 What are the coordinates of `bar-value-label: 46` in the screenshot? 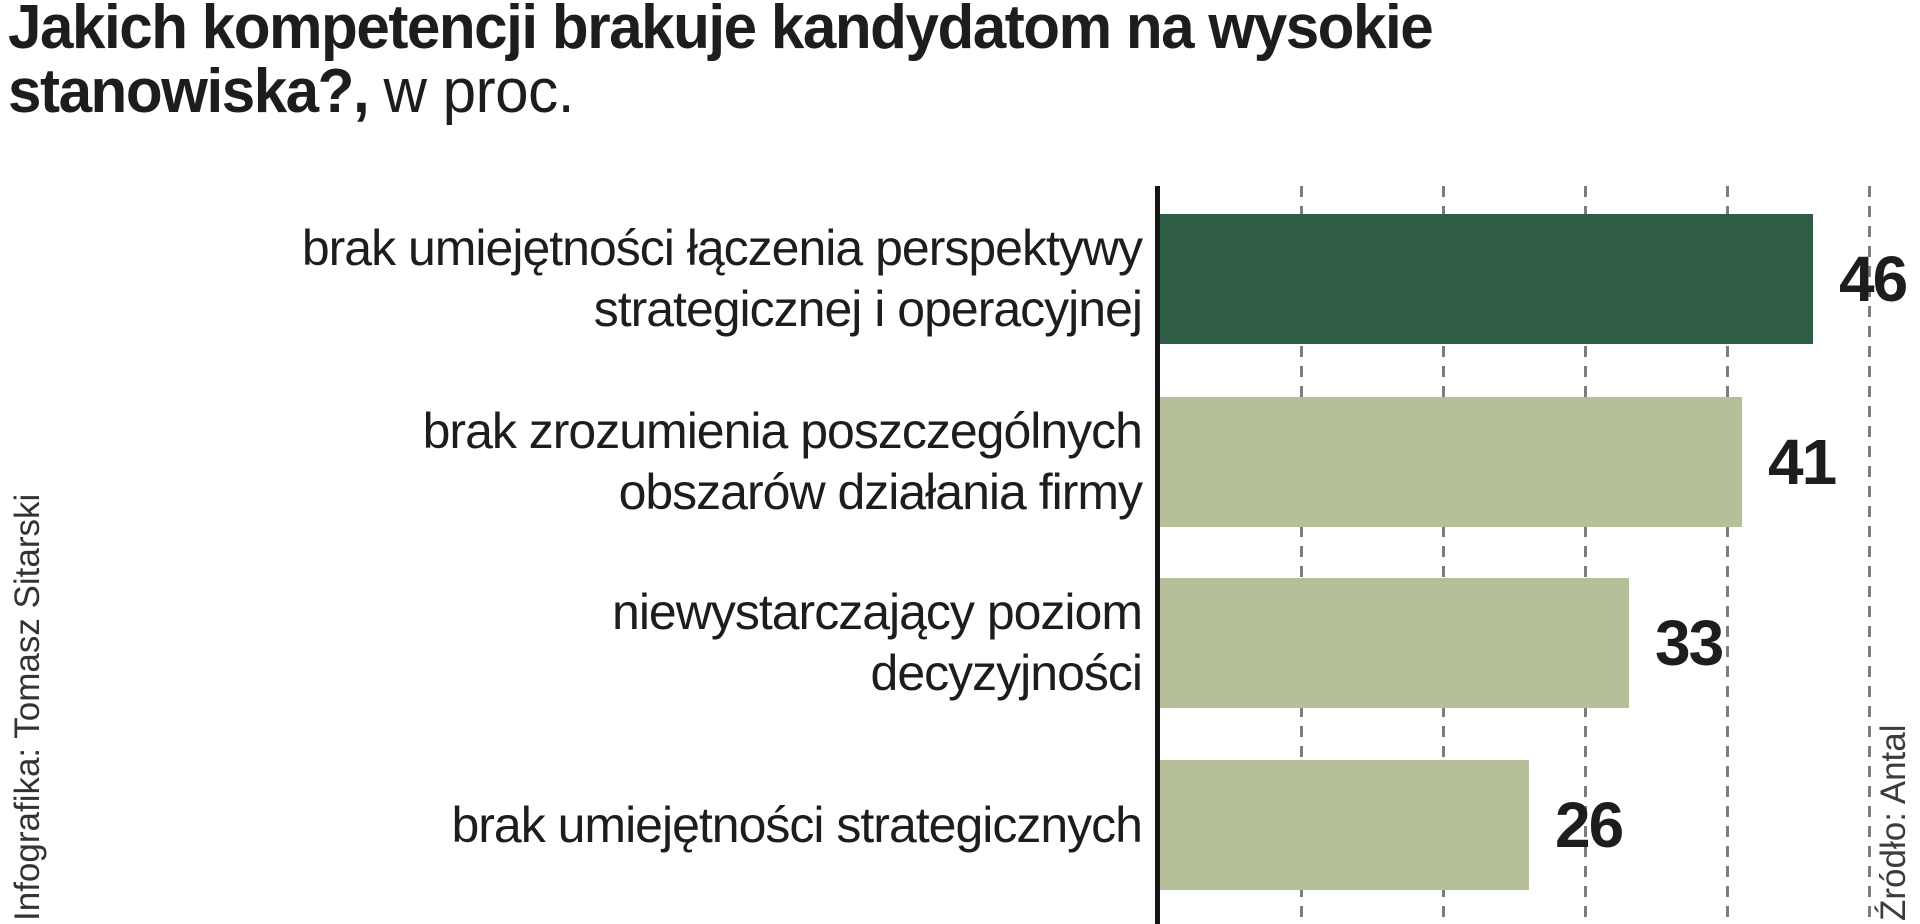 It's located at (1873, 279).